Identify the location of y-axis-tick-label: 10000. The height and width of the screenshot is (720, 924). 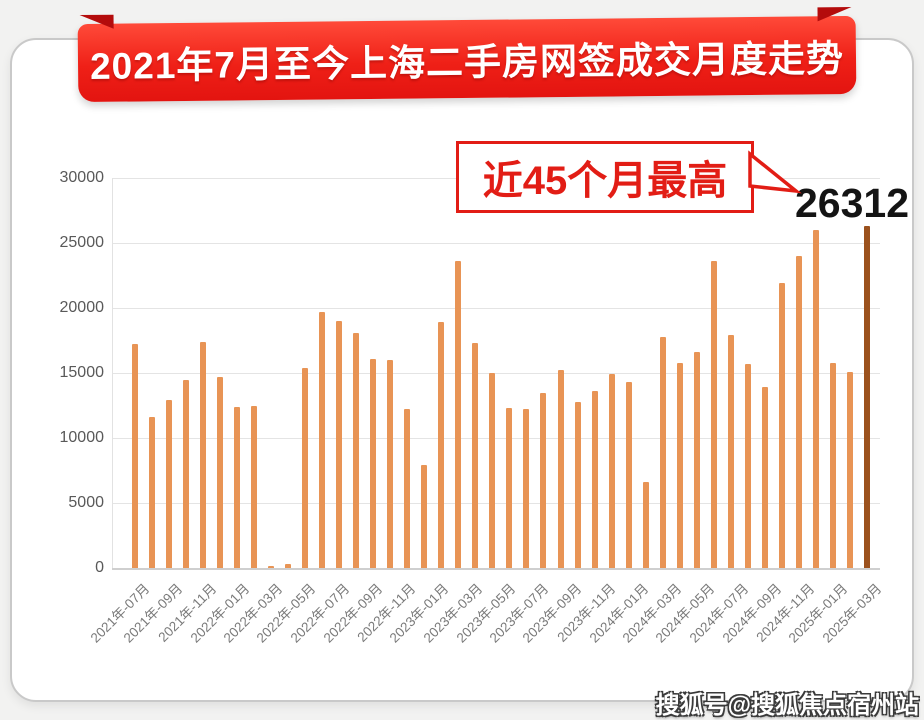
(82, 437).